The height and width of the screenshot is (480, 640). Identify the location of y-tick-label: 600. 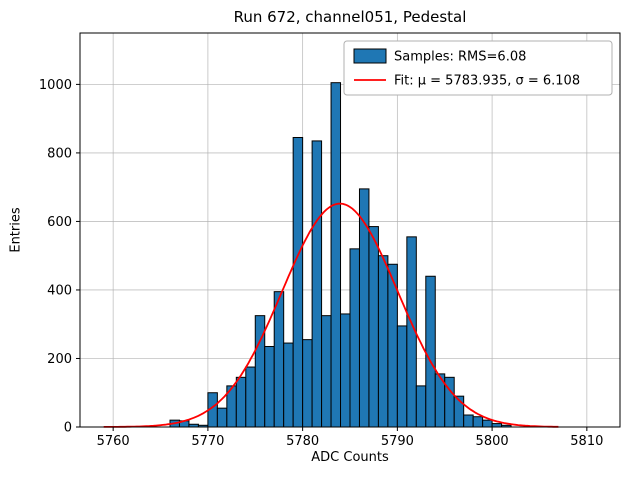
(59, 222).